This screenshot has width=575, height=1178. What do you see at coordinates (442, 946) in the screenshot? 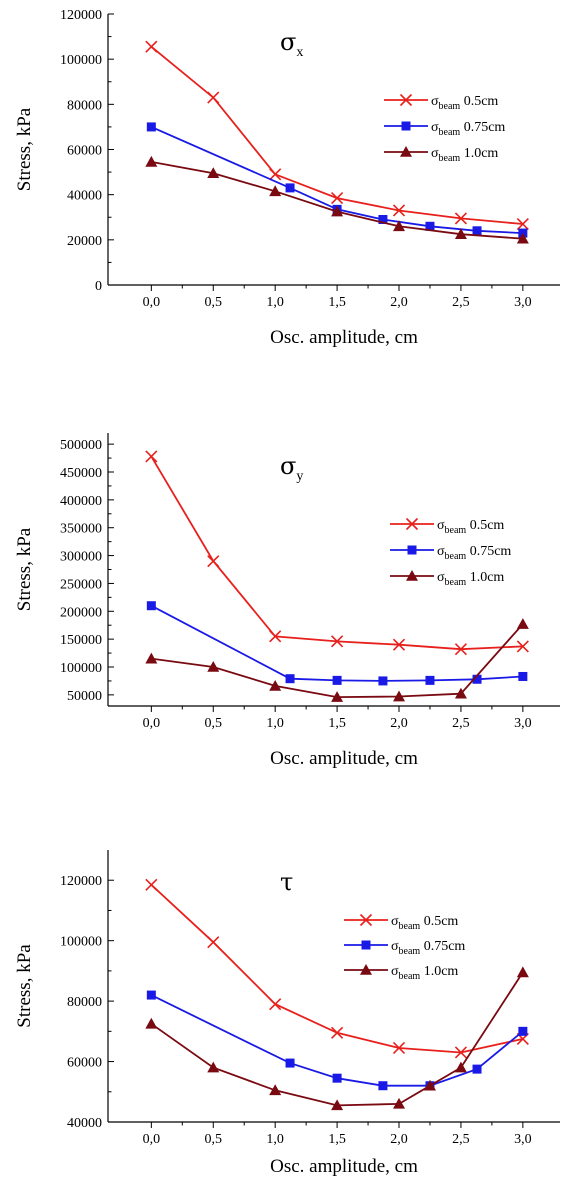
I see `legend-suffix: 0.75cm` at bounding box center [442, 946].